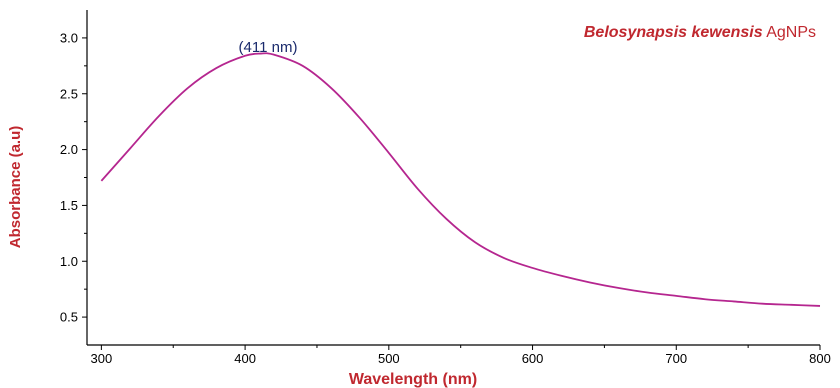  Describe the element at coordinates (245, 358) in the screenshot. I see `x-tick-label: 400` at that location.